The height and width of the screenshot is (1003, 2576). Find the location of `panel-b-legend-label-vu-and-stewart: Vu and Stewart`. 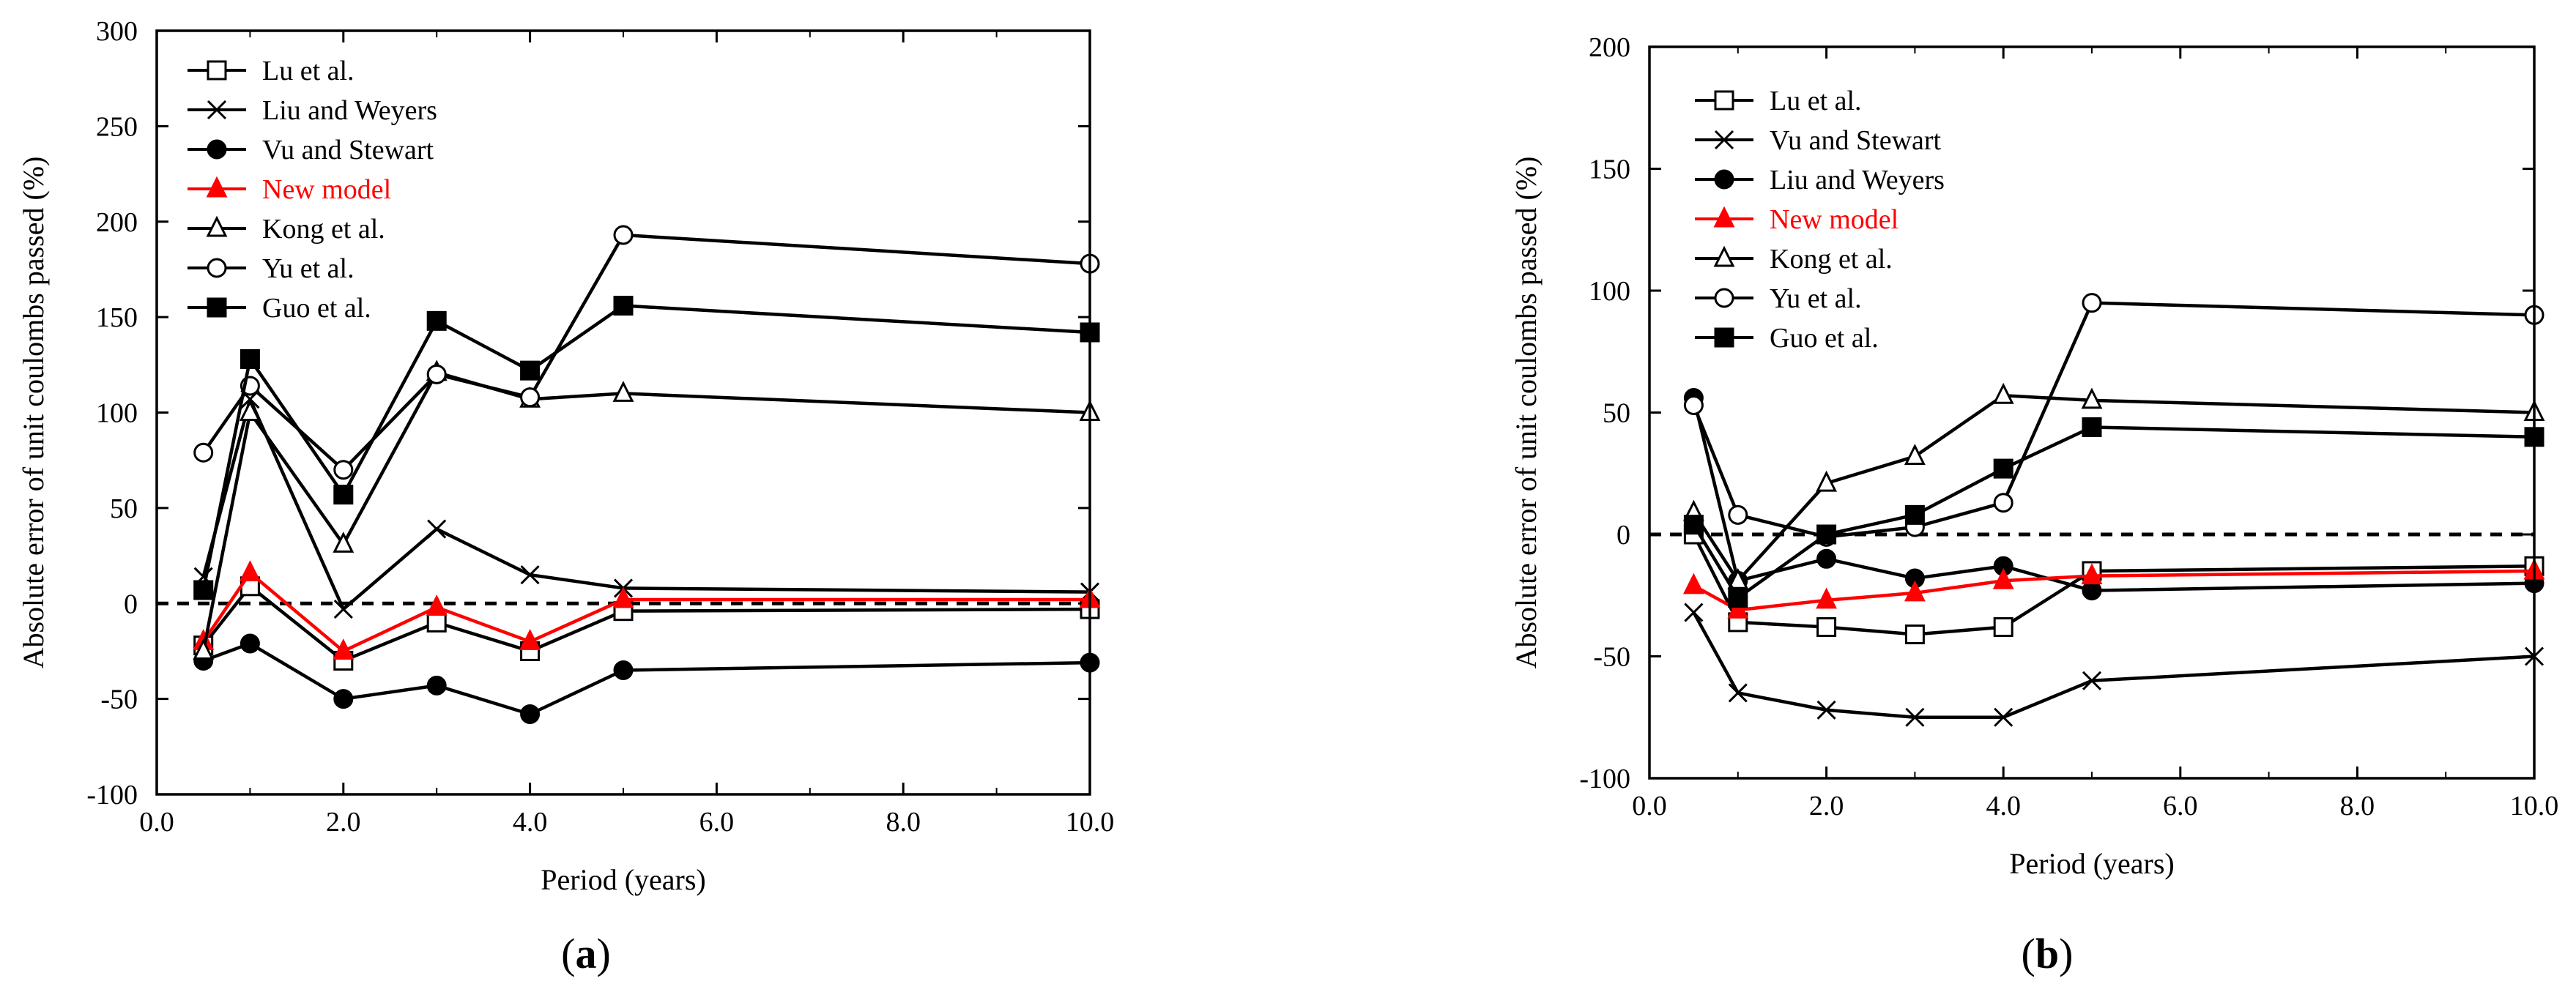

panel-b-legend-label-vu-and-stewart: Vu and Stewart is located at coordinates (1856, 141).